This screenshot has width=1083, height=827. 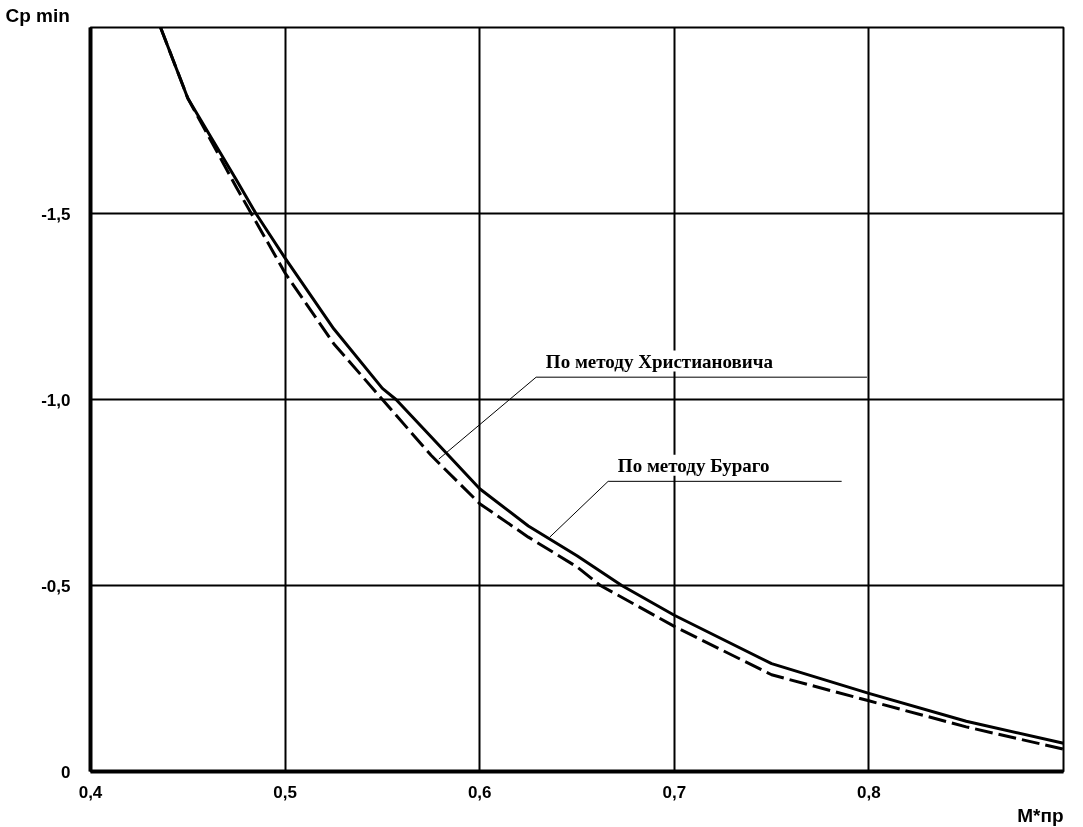 What do you see at coordinates (674, 792) in the screenshot?
I see `x-tick-label: 0,7` at bounding box center [674, 792].